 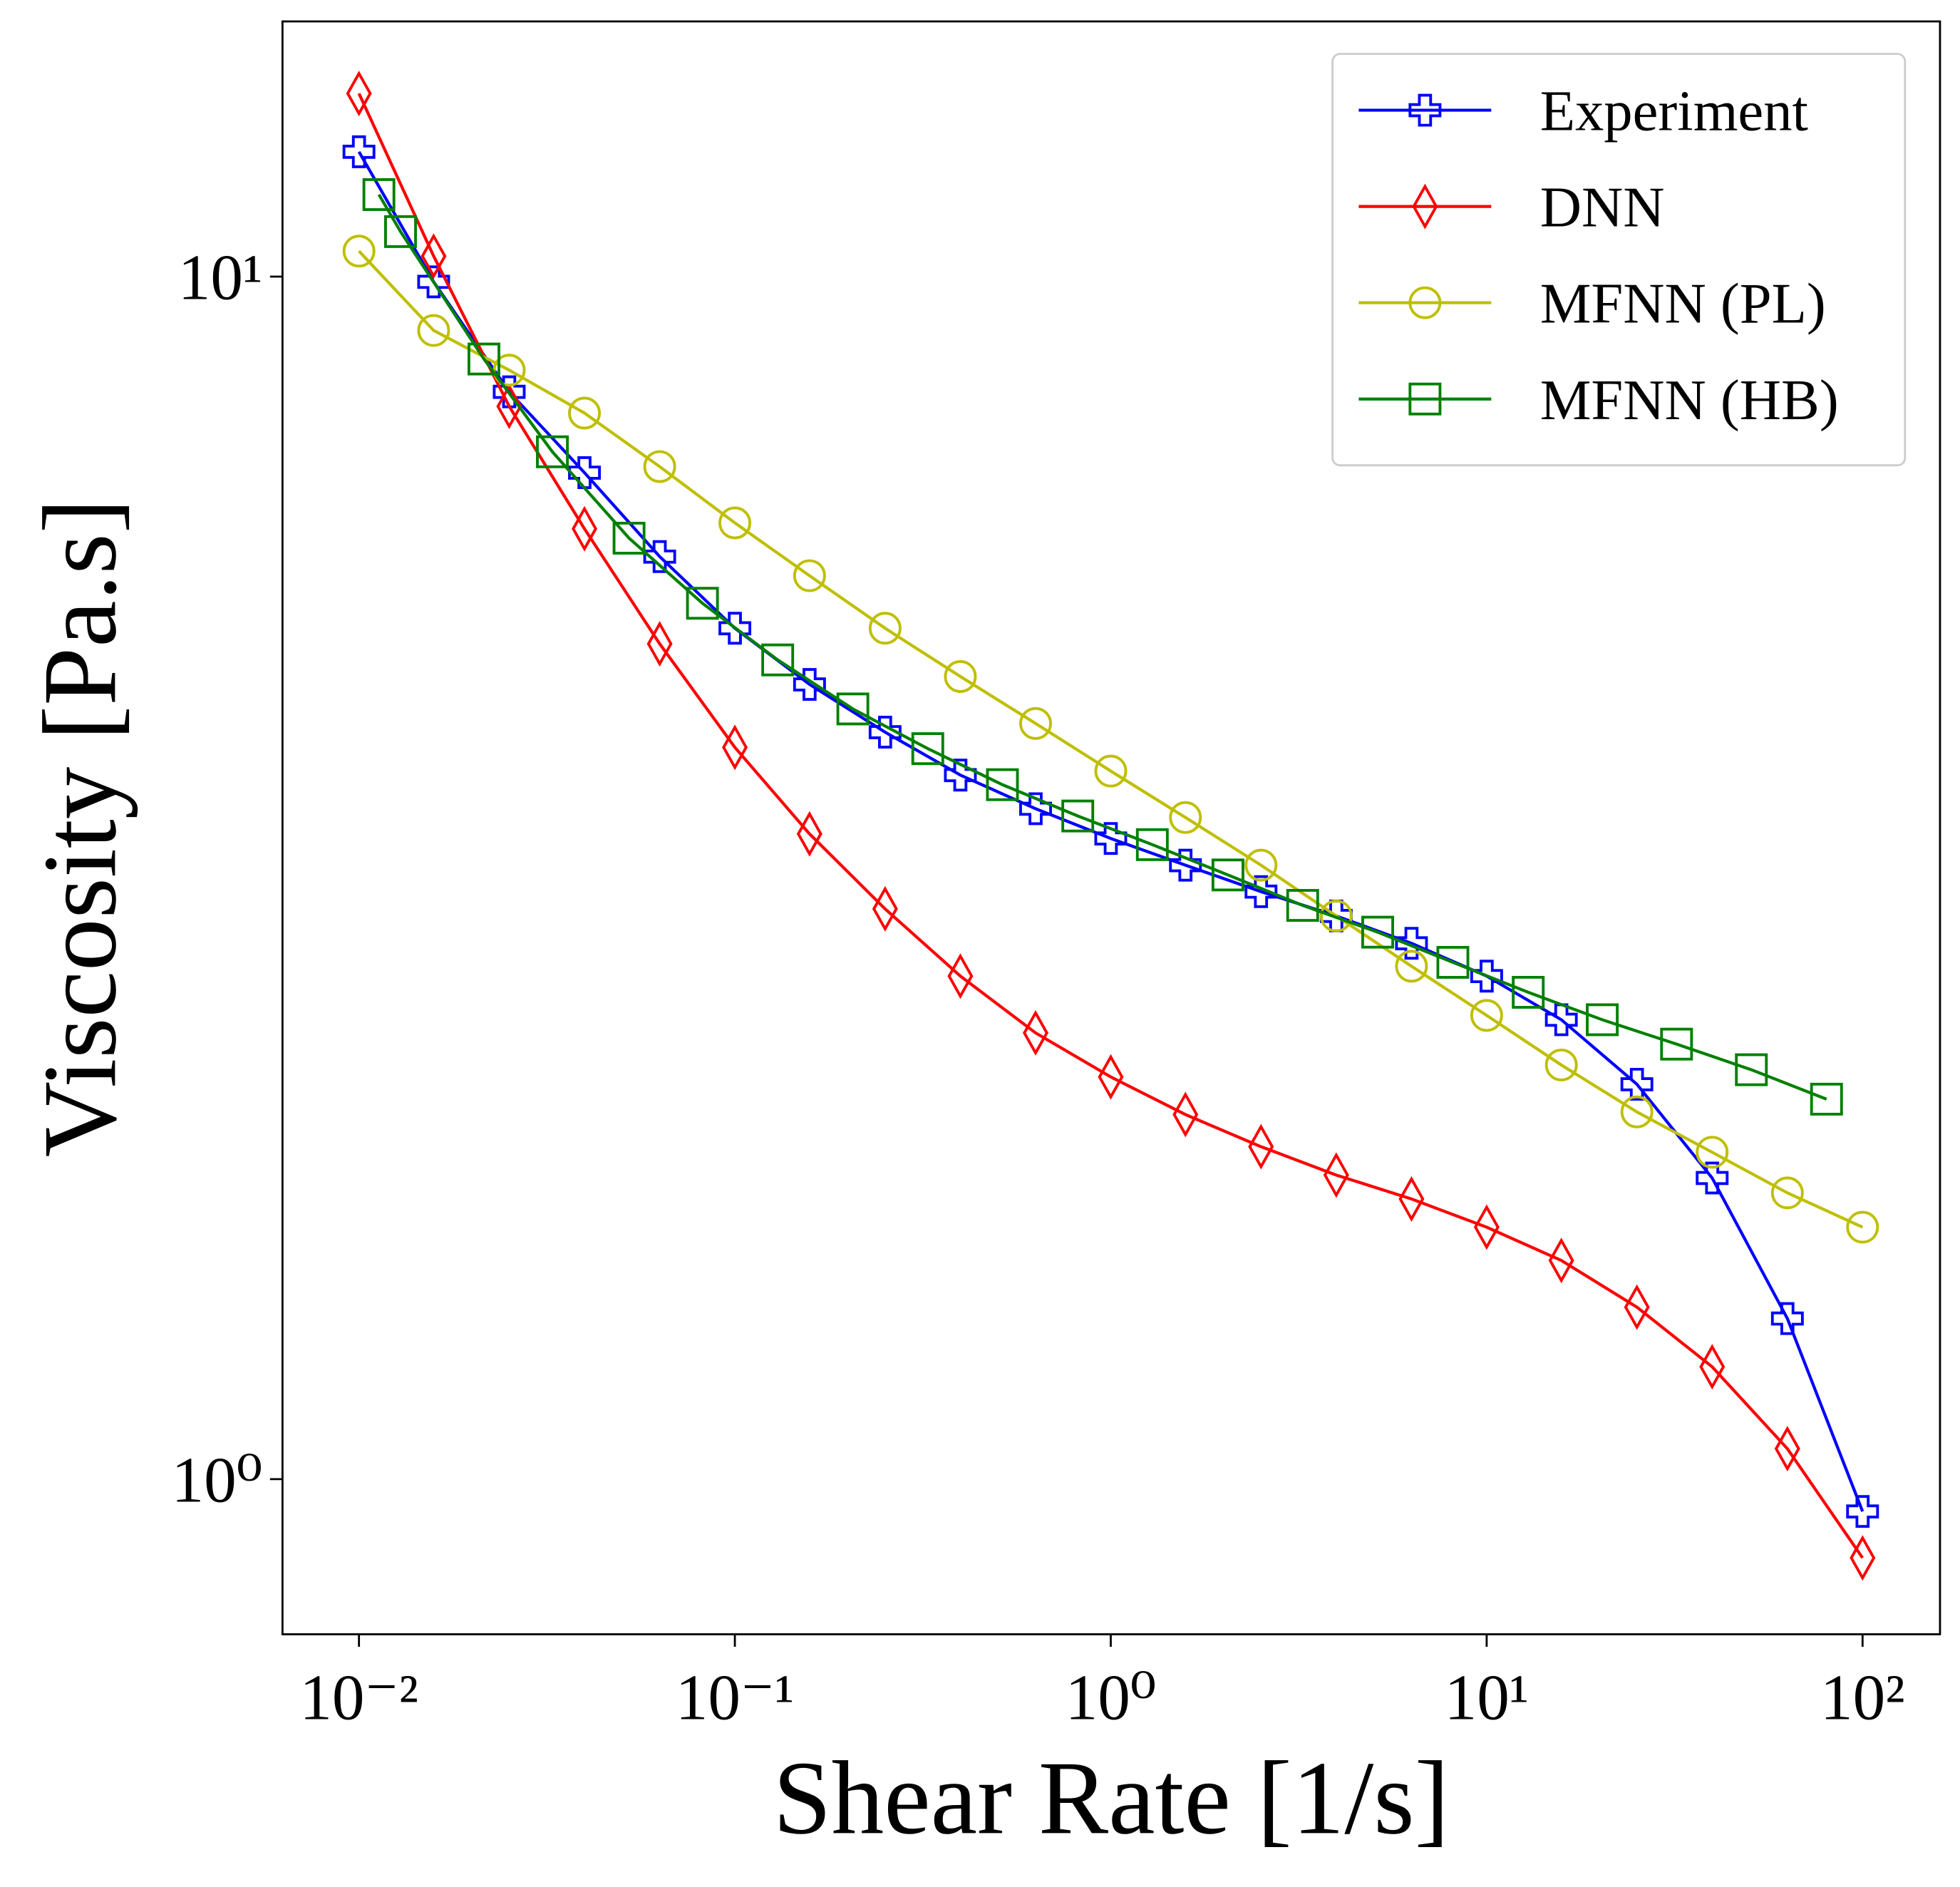 I want to click on legend: Experiment DNN MFNN (PL) MFNN (HB), so click(x=1619, y=260).